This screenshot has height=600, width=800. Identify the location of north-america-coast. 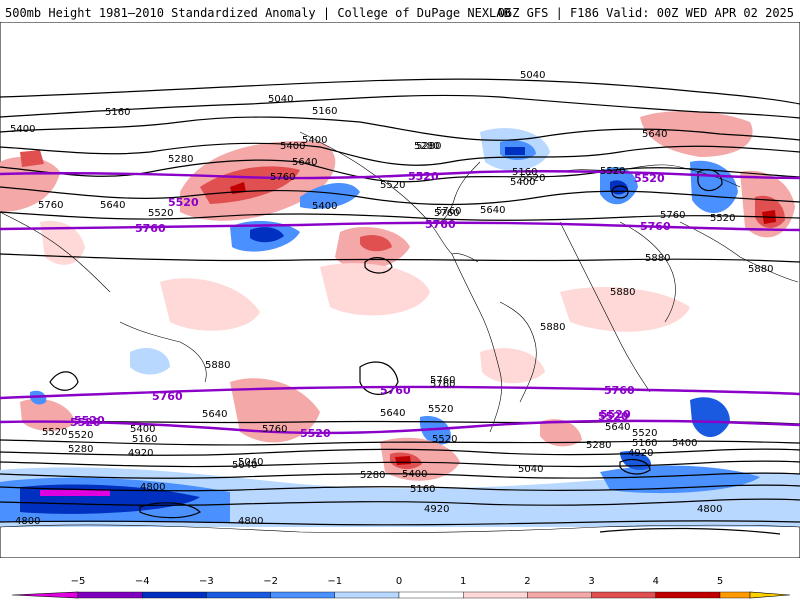
(460, 192).